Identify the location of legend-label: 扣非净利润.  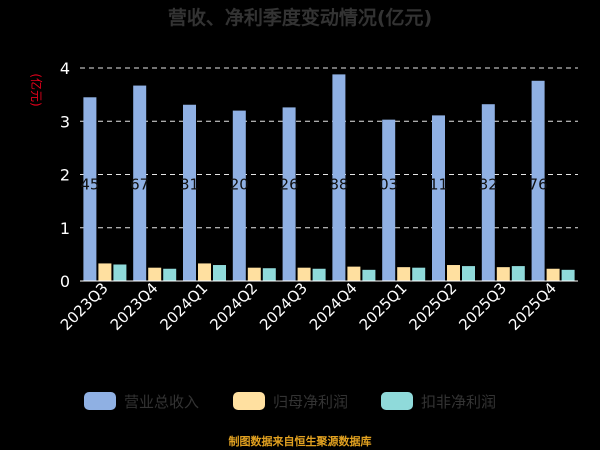
(458, 402).